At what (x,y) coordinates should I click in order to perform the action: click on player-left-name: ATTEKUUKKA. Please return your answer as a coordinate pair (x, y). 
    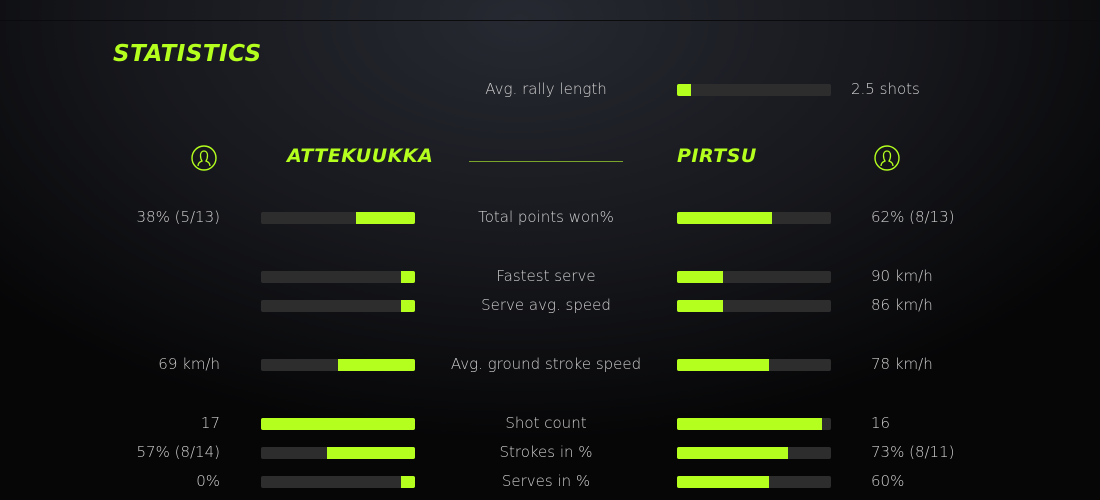
    Looking at the image, I should click on (360, 156).